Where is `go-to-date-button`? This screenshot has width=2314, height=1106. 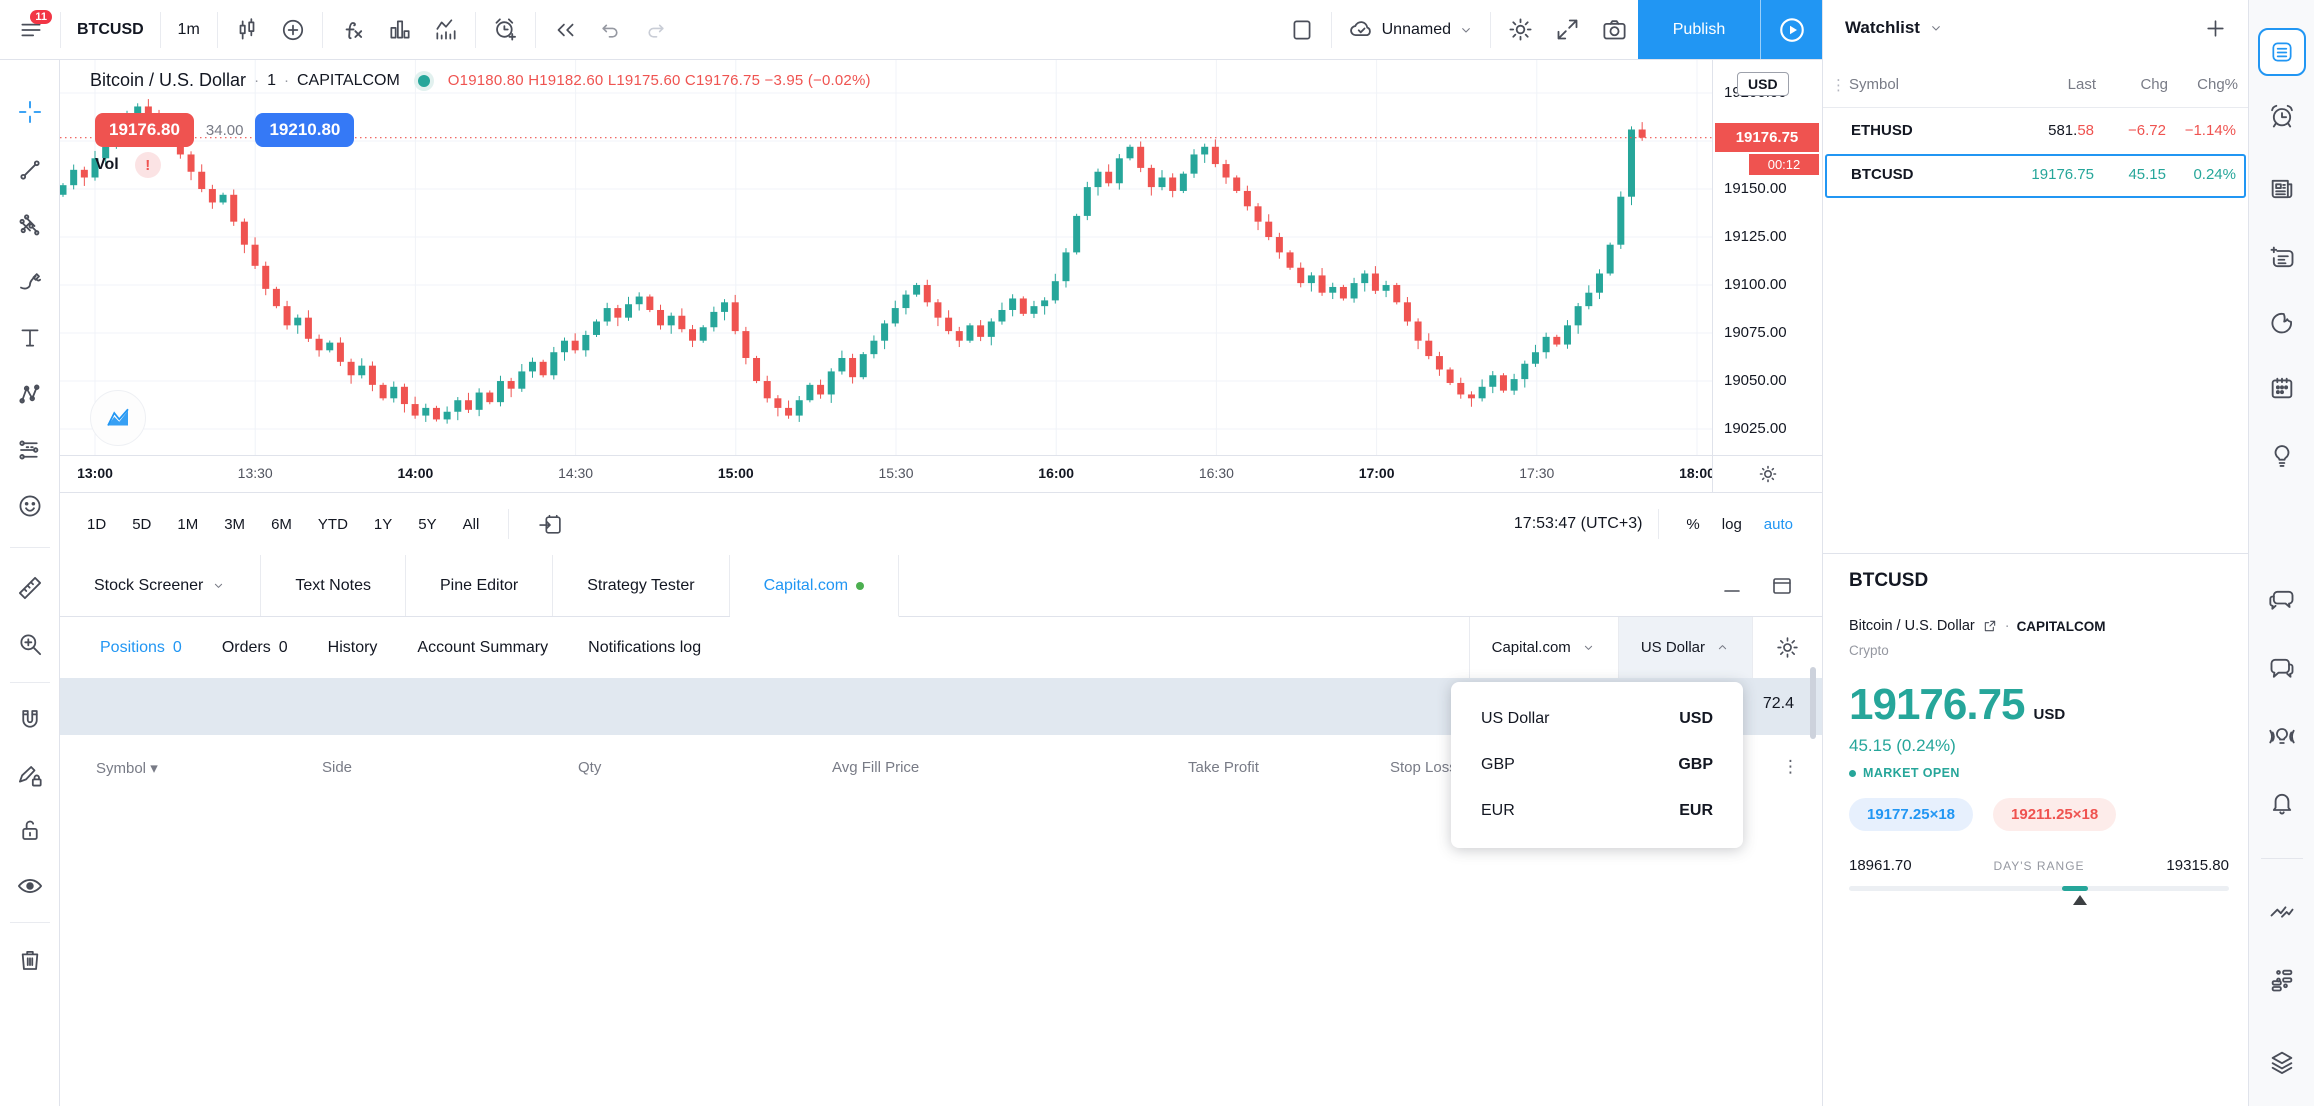
go-to-date-button is located at coordinates (550, 524).